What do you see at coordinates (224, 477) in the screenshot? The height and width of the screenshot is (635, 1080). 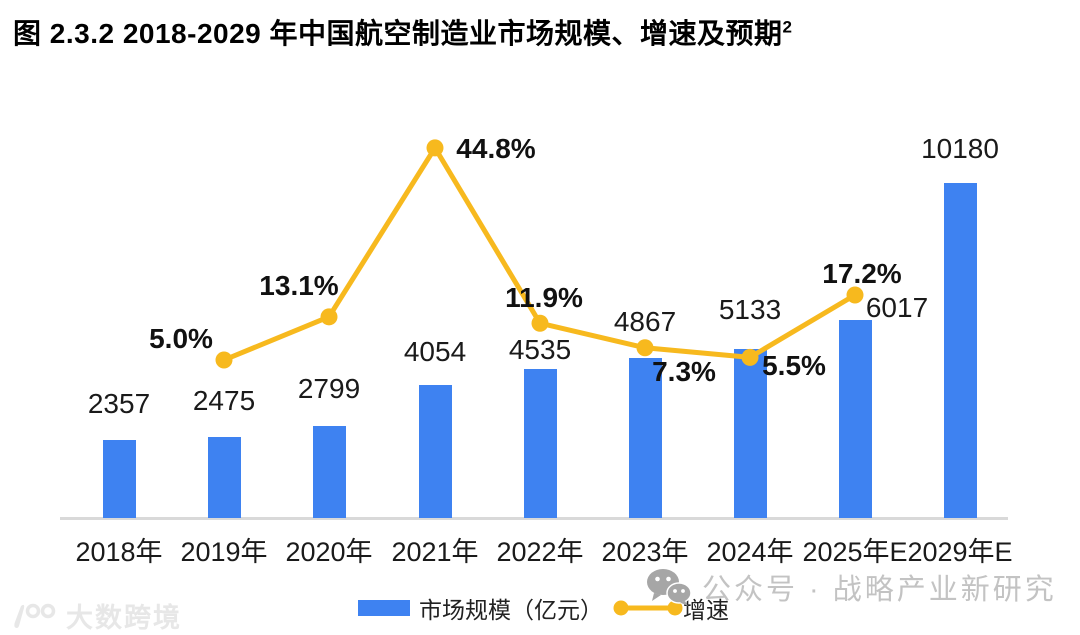 I see `bar-2019年` at bounding box center [224, 477].